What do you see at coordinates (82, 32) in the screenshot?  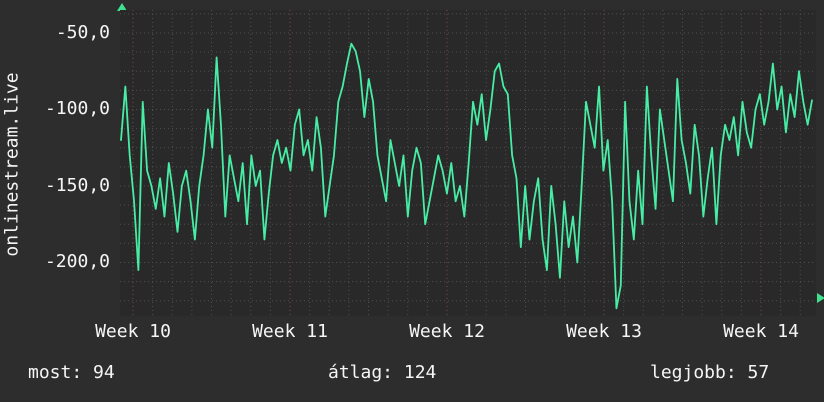 I see `y-tick-label: -50,0` at bounding box center [82, 32].